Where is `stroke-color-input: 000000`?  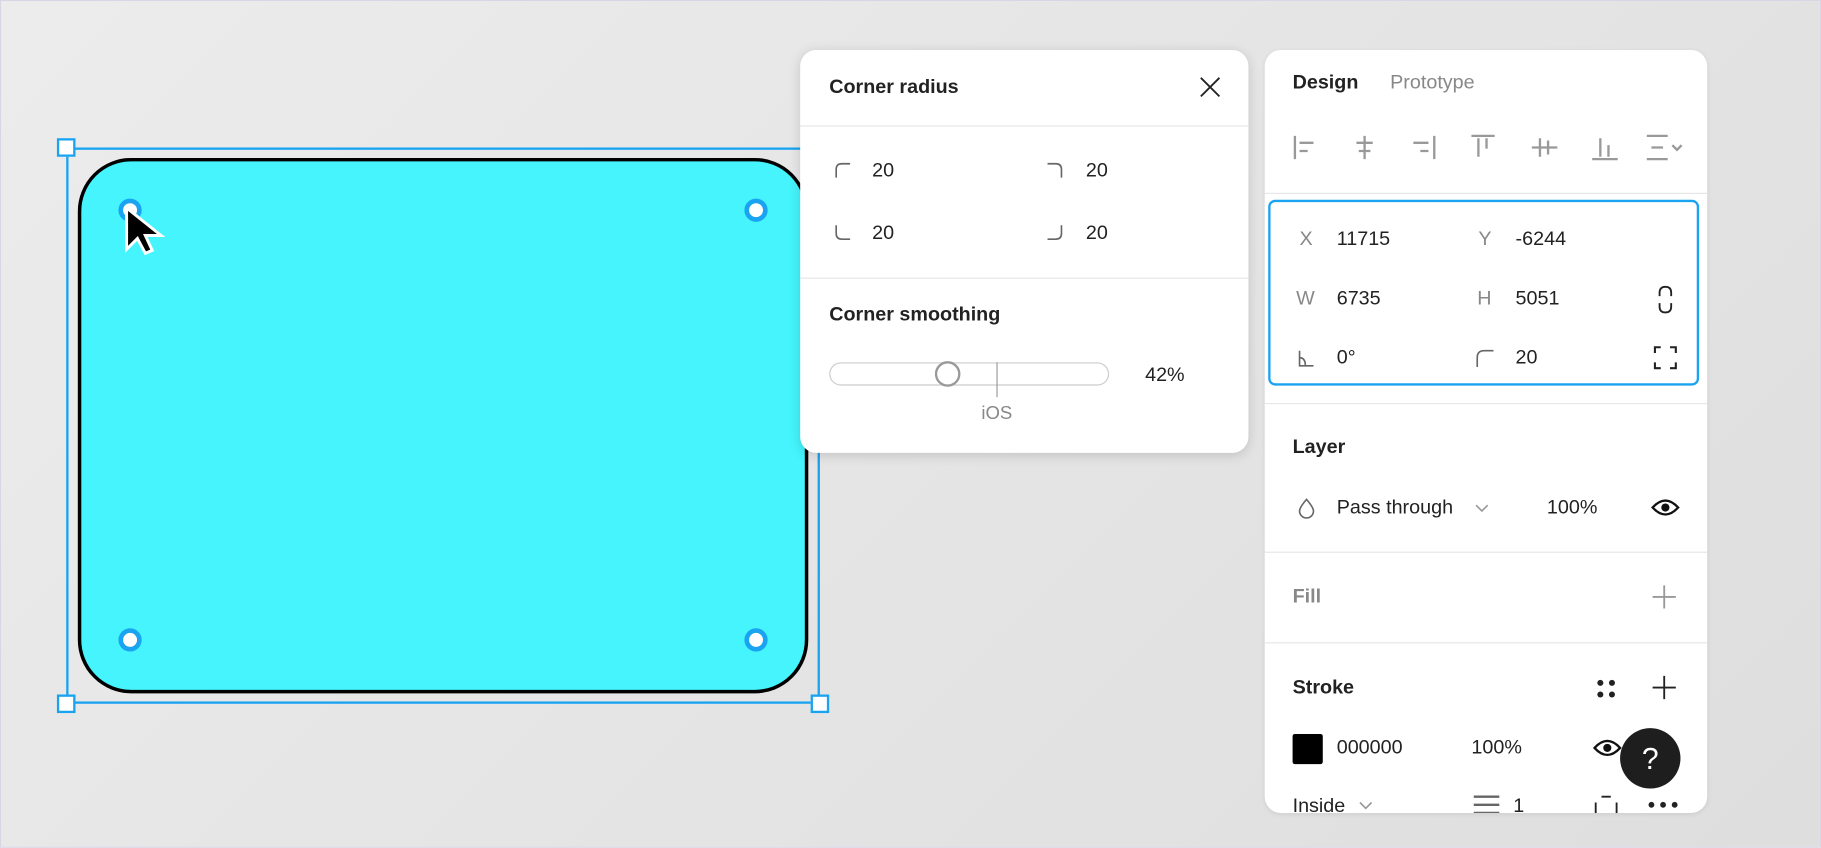 stroke-color-input: 000000 is located at coordinates (1369, 747).